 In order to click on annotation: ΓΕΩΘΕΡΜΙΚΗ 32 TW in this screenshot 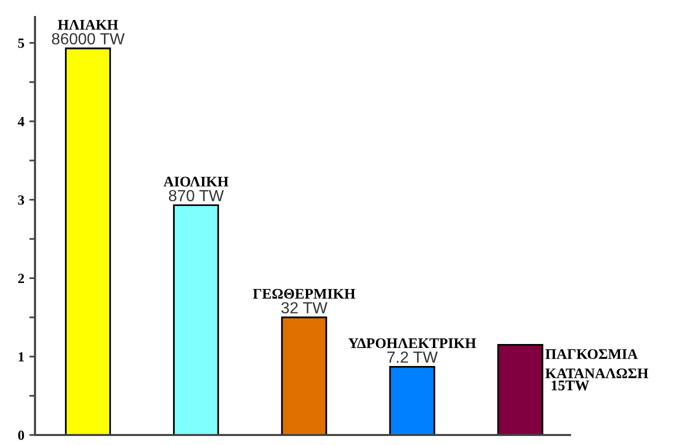, I will do `click(304, 301)`.